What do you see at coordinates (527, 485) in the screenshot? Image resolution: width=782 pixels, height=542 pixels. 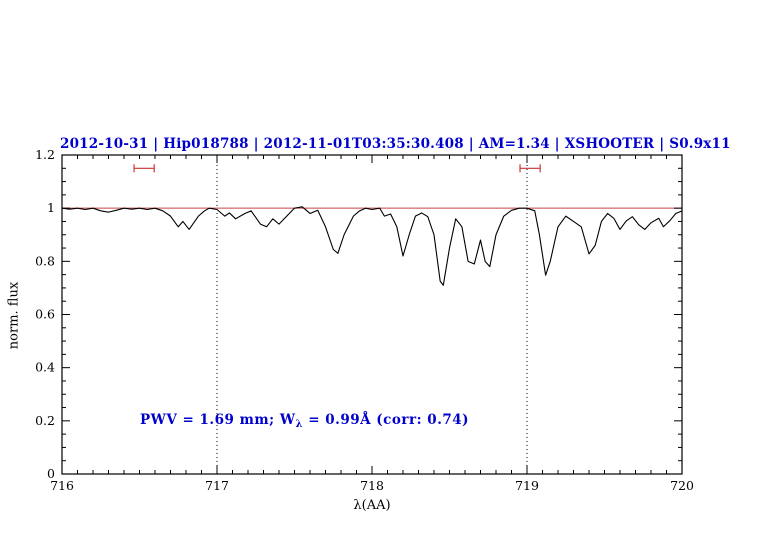 I see `svg-text: 719` at bounding box center [527, 485].